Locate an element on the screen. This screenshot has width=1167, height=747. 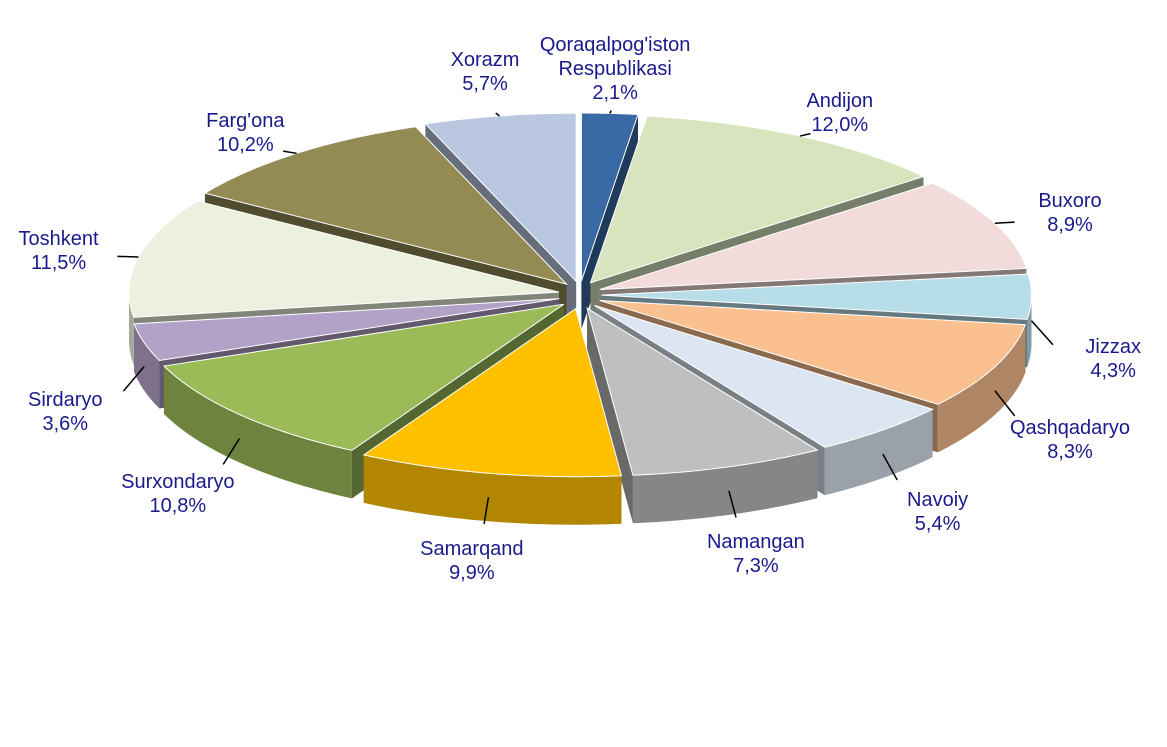
value-label: 2,1% is located at coordinates (615, 93).